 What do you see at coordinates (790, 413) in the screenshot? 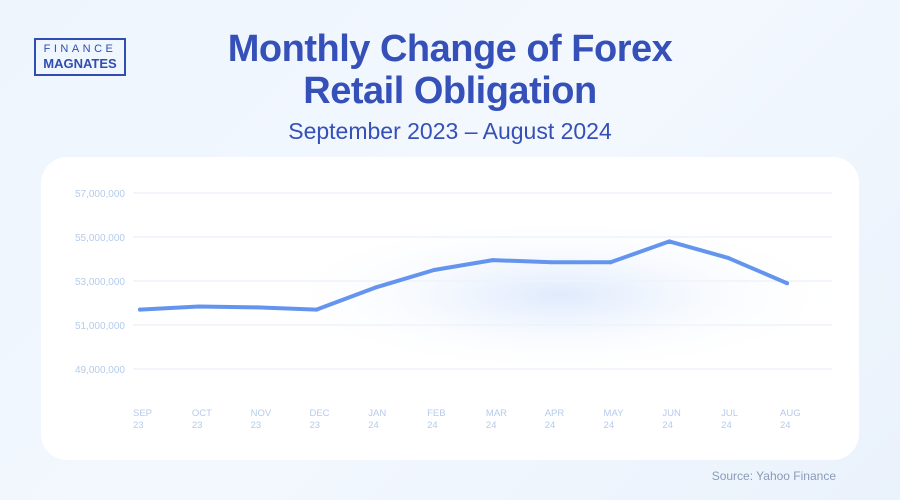
I see `x-tick-label: AUG` at bounding box center [790, 413].